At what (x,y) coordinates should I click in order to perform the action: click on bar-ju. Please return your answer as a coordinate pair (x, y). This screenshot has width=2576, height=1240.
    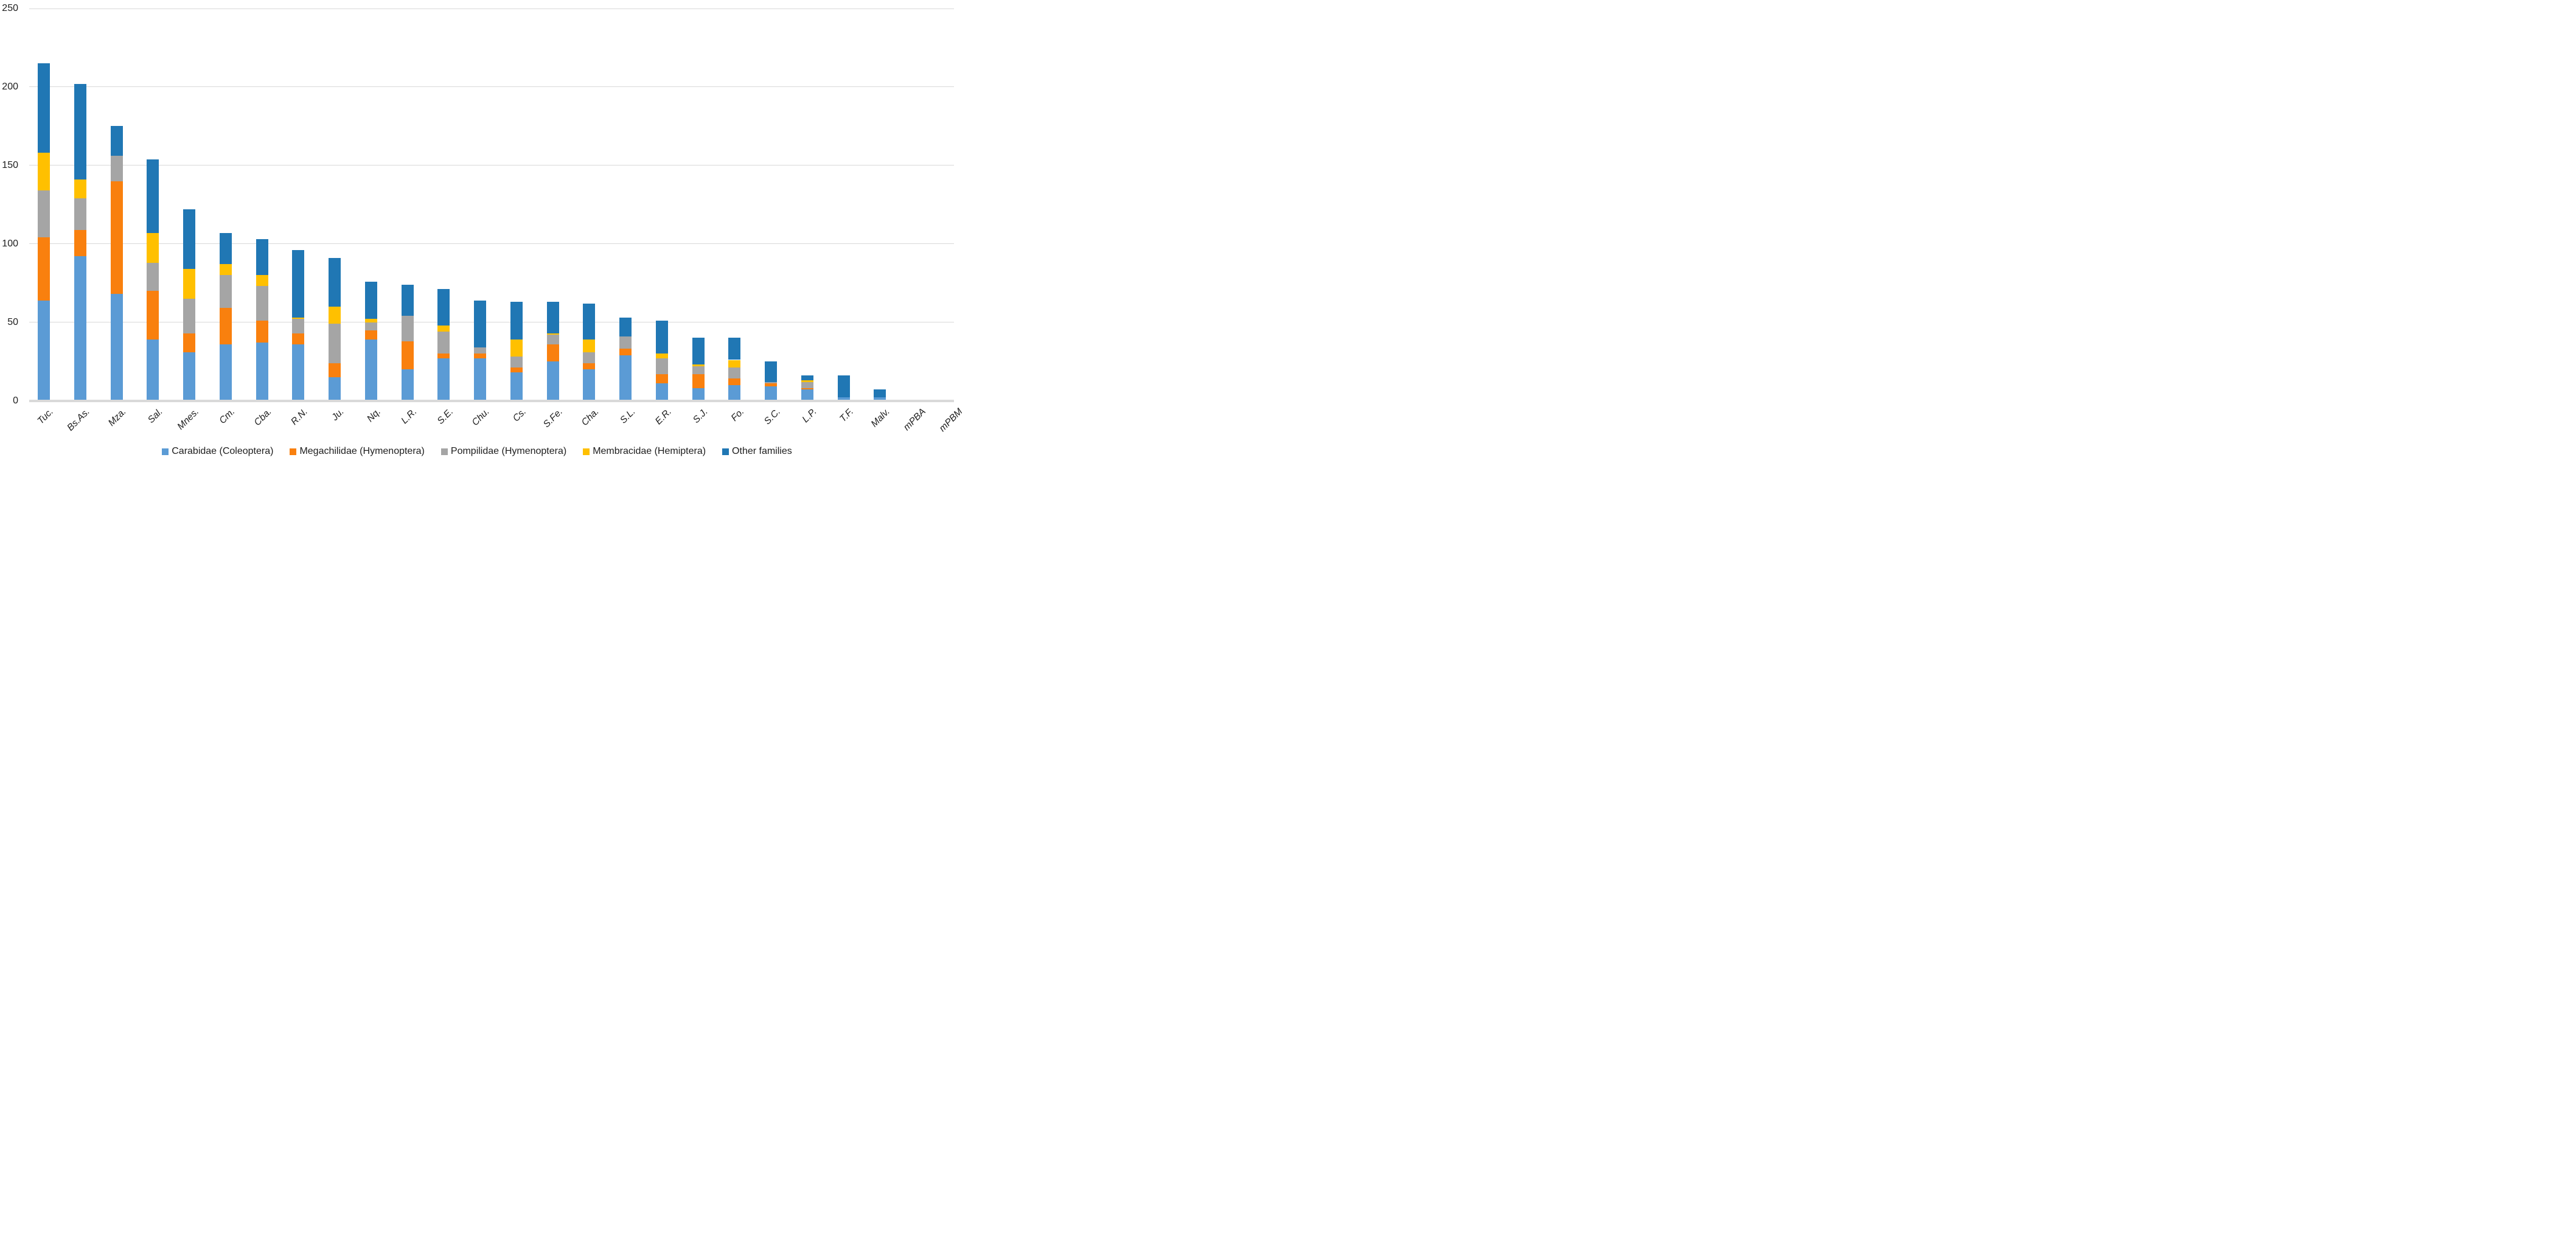
    Looking at the image, I should click on (335, 201).